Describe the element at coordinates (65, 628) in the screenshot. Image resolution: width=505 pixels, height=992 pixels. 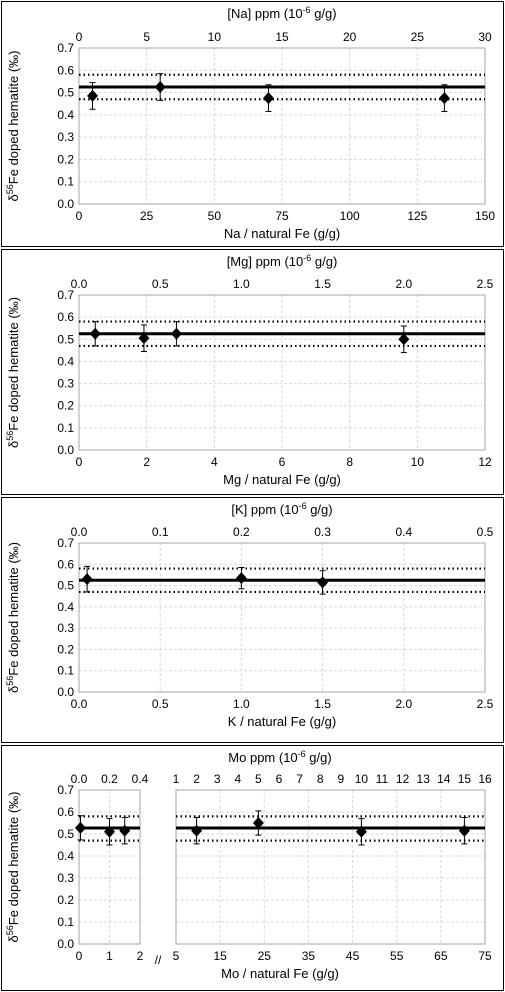
I see `panel-3-ytick-label: 0.3` at that location.